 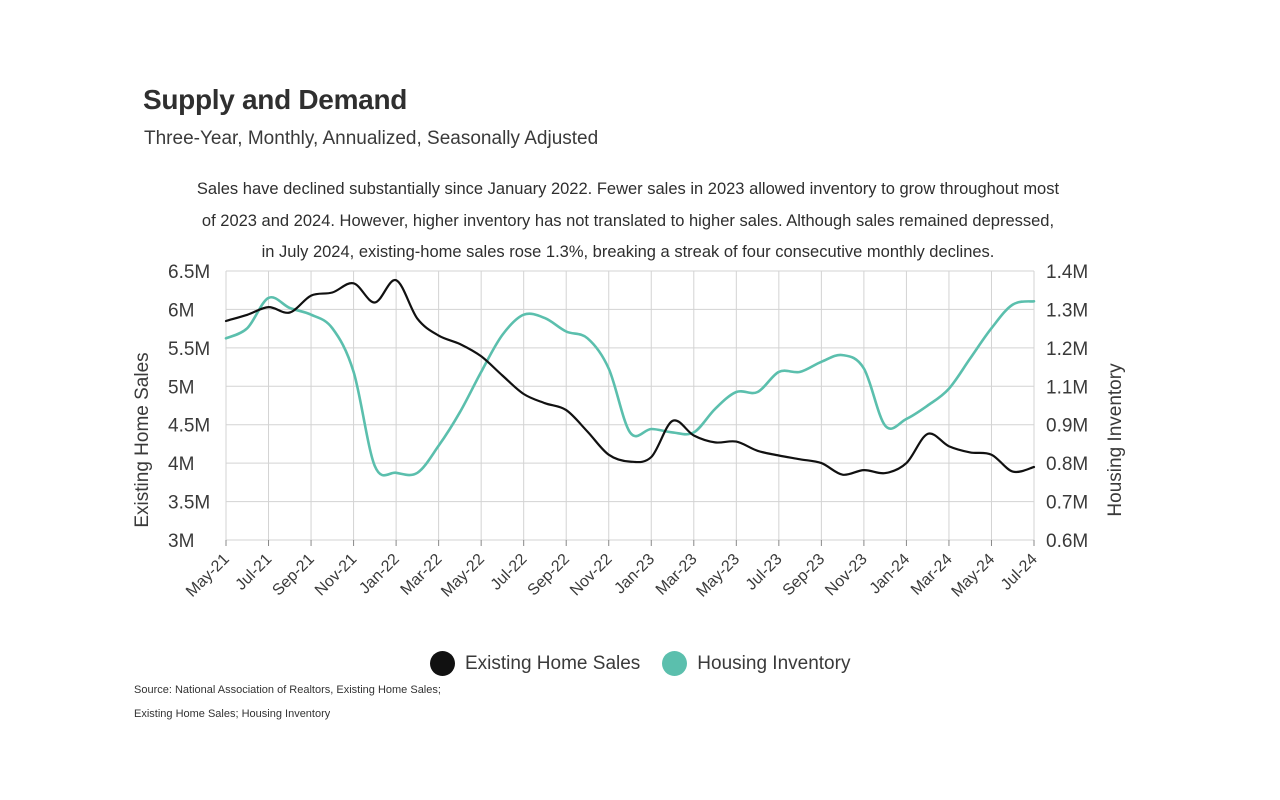 What do you see at coordinates (1067, 310) in the screenshot?
I see `y-right-tick-label: 1.3M` at bounding box center [1067, 310].